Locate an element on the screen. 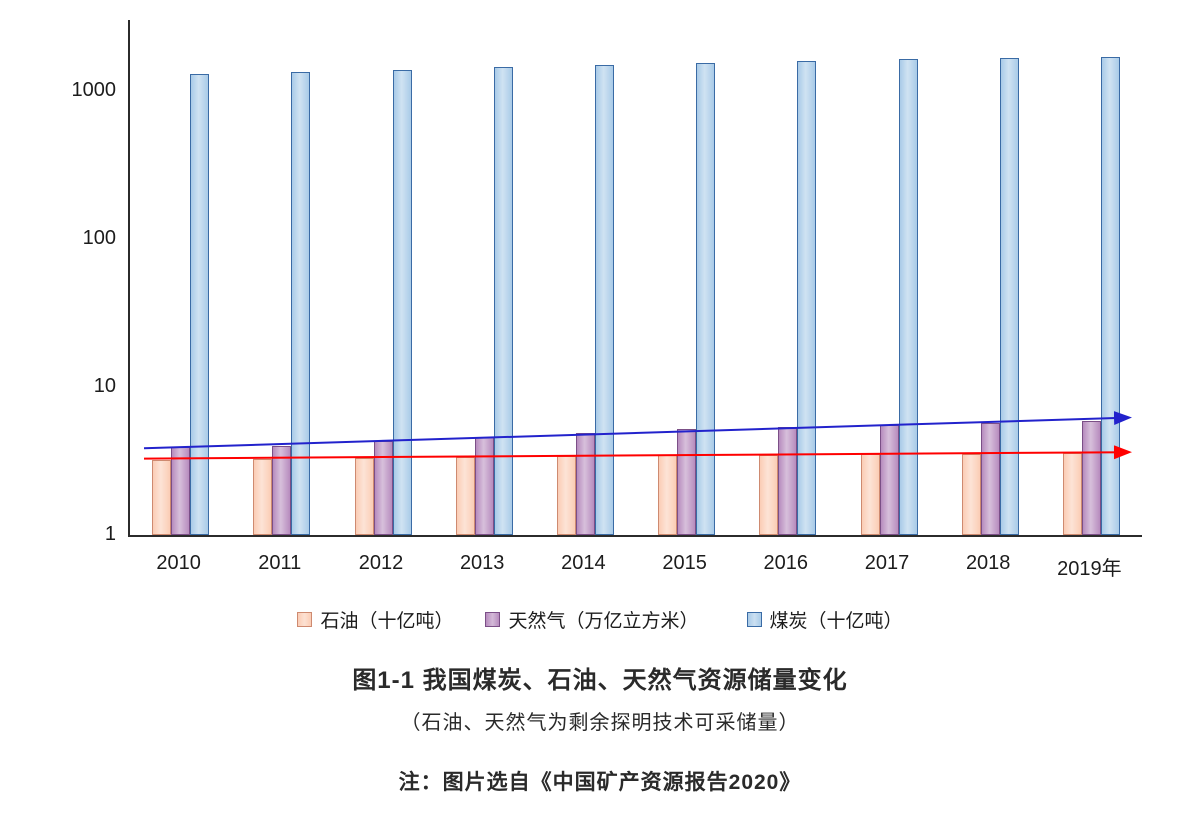 Image resolution: width=1200 pixels, height=820 pixels. x-tick-label-2016: 2016 is located at coordinates (786, 563).